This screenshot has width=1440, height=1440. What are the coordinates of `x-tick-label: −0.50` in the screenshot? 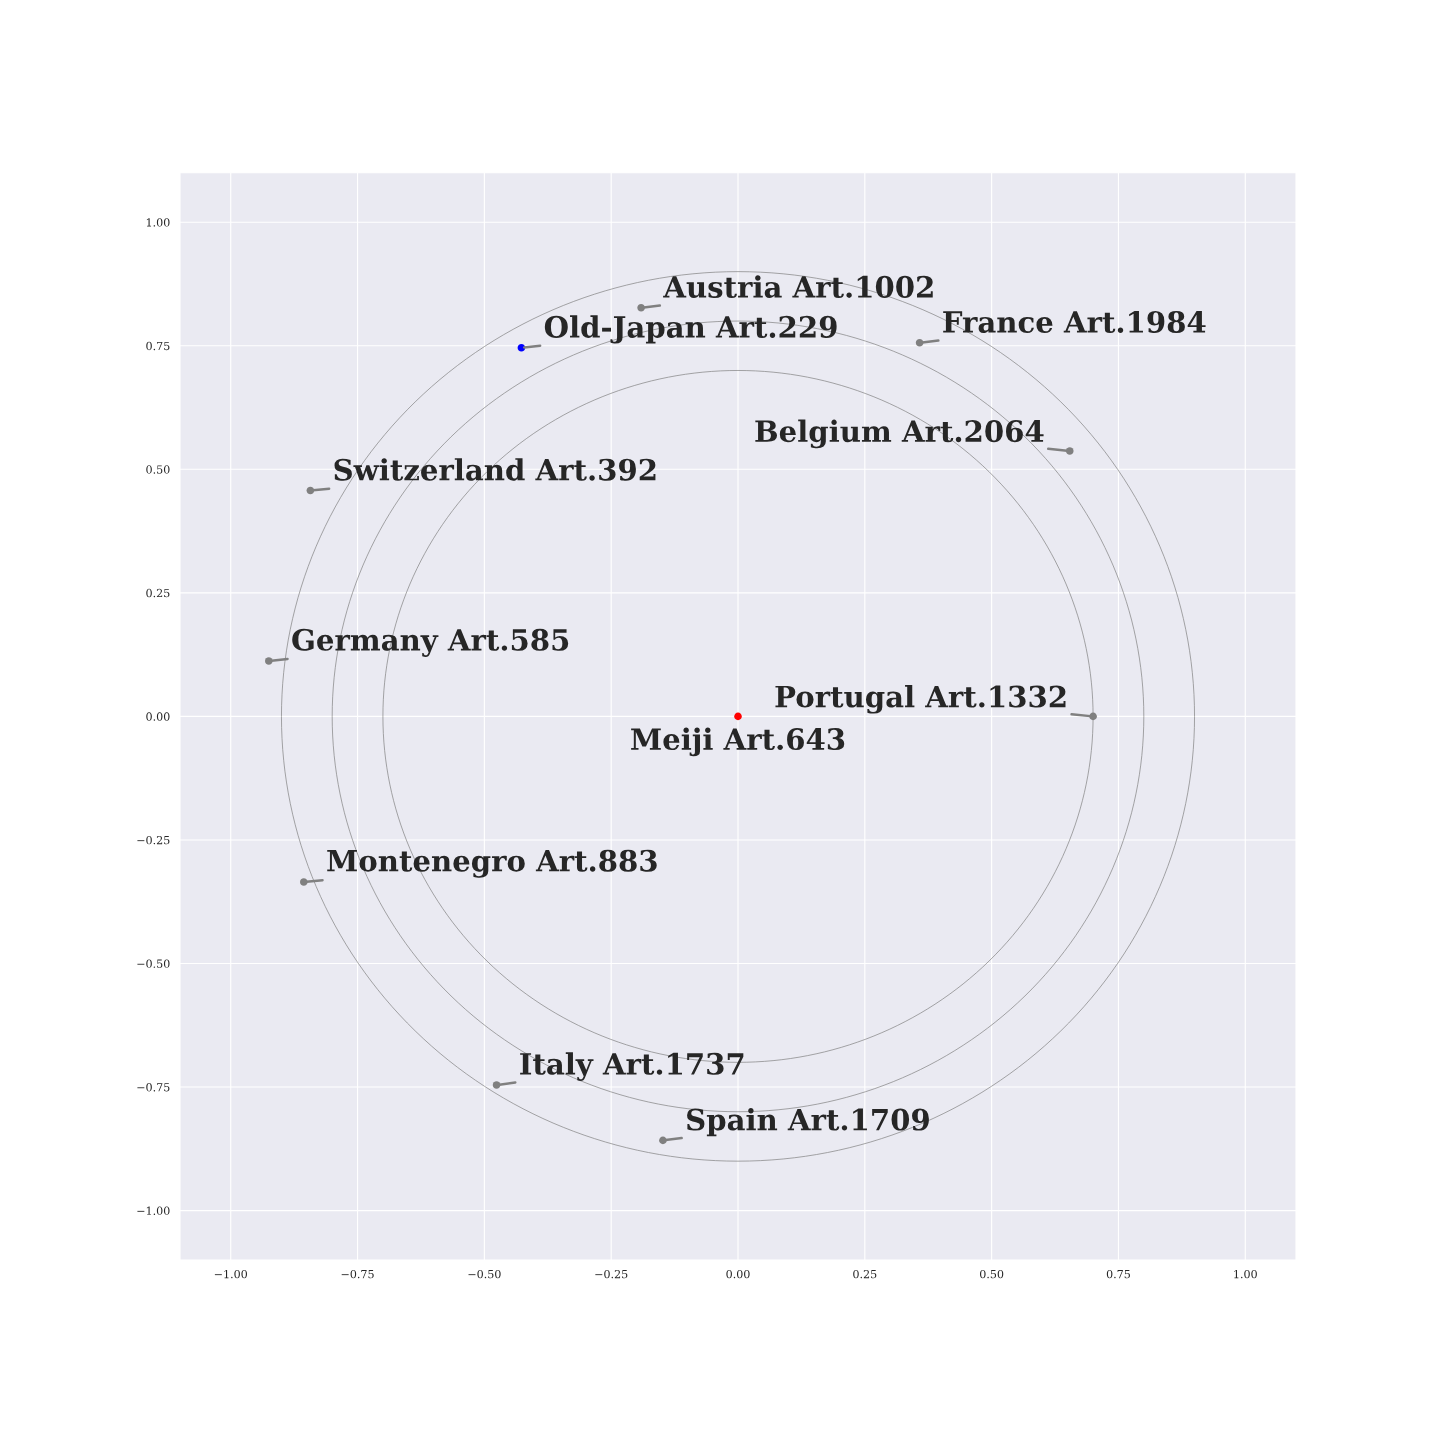 It's located at (484, 1274).